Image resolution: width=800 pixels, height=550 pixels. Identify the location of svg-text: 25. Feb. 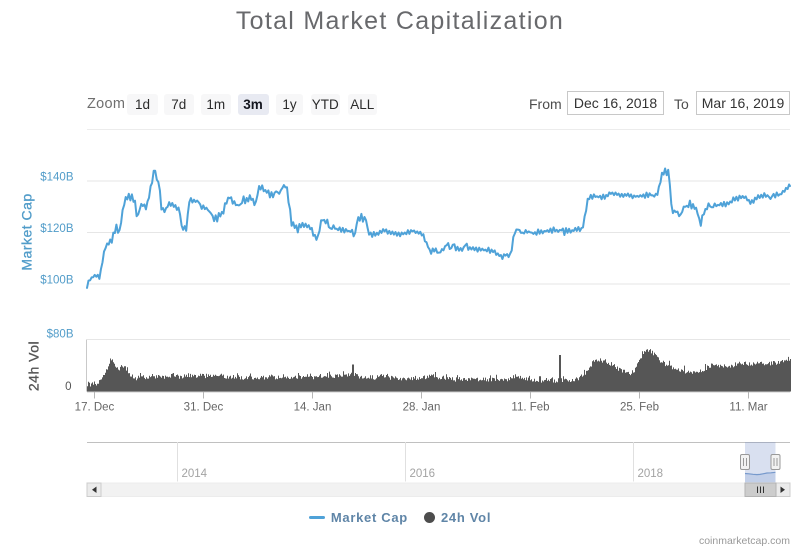
(639, 408).